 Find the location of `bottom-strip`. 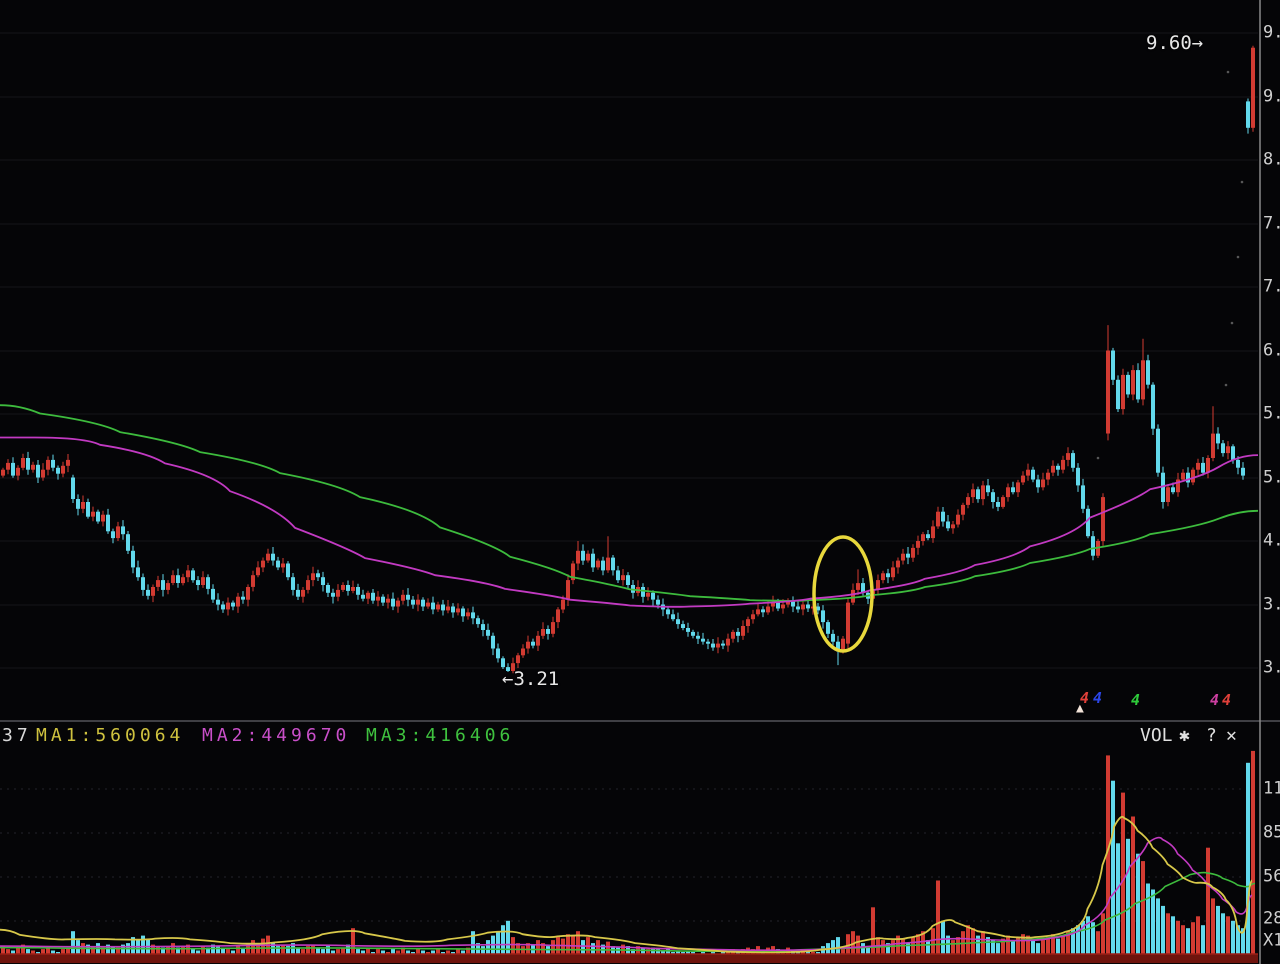

bottom-strip is located at coordinates (629, 958).